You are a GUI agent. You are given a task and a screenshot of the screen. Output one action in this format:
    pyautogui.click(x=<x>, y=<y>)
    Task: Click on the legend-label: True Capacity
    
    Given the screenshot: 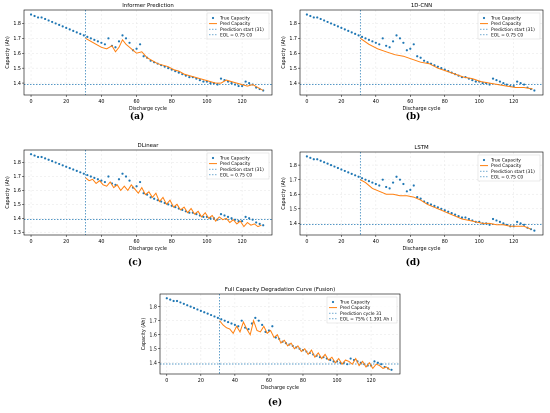 What is the action you would take?
    pyautogui.click(x=505, y=19)
    